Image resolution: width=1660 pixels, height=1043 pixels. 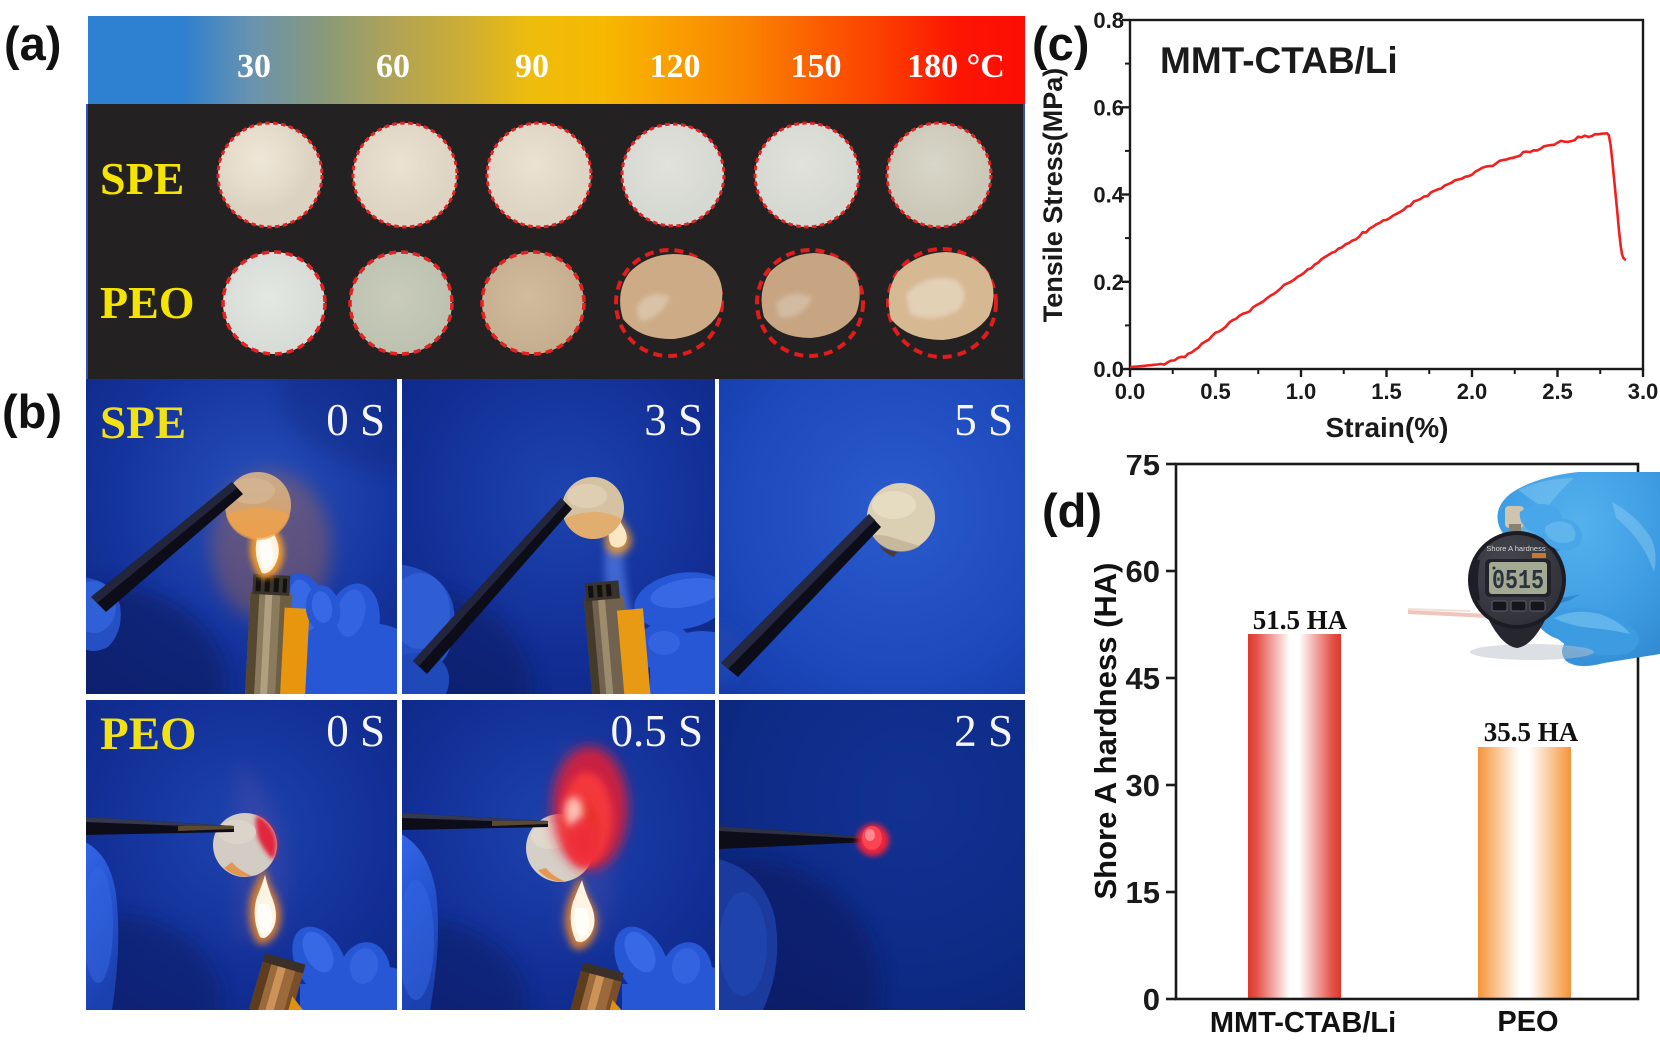 What do you see at coordinates (1143, 678) in the screenshot?
I see `svg-text: 45` at bounding box center [1143, 678].